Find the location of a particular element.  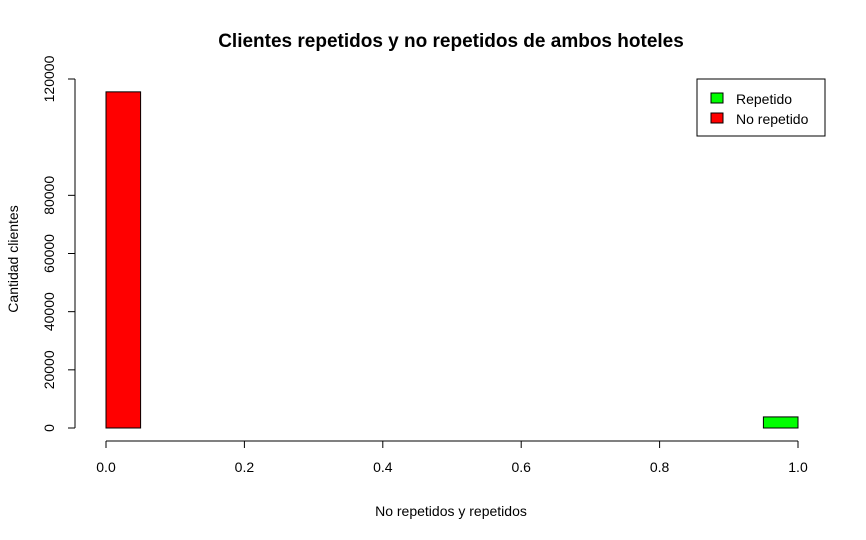

y-tick-label: 80000 is located at coordinates (49, 195).